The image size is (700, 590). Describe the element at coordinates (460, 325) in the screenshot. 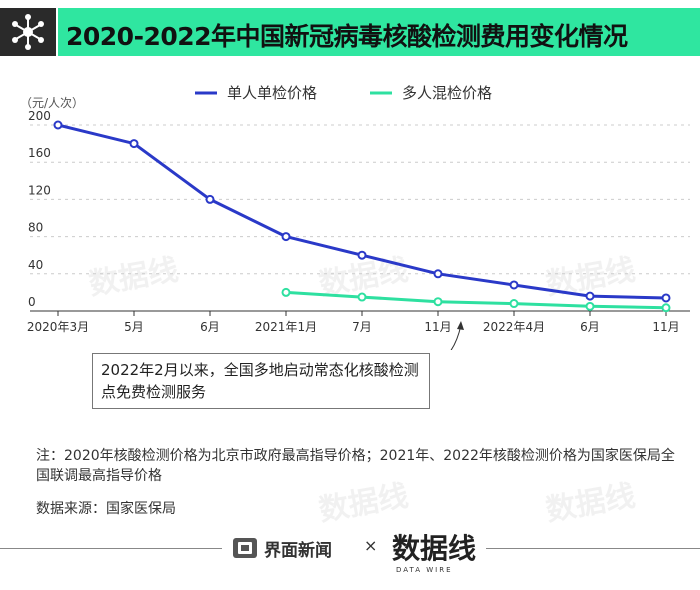

I see `annotation-arrowhead` at that location.